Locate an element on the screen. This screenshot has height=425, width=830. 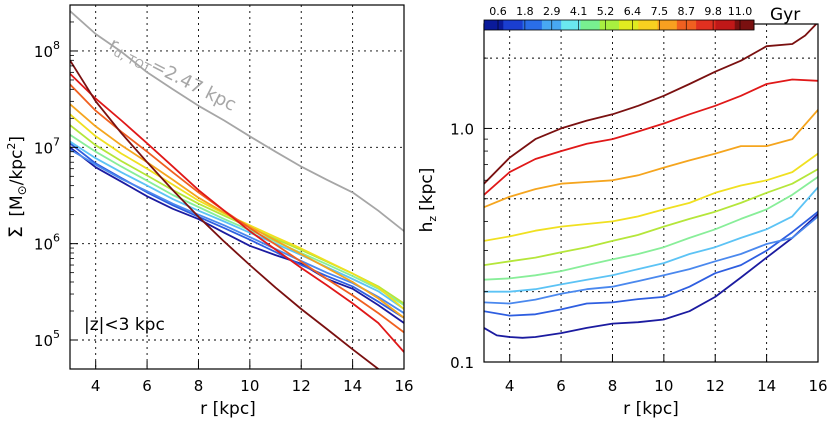
colorbar-ticks: 0.6 1.8 2.9 4.1 5.2 6.4 7.5 8.7 9.8 11.0 is located at coordinates (620, 17).